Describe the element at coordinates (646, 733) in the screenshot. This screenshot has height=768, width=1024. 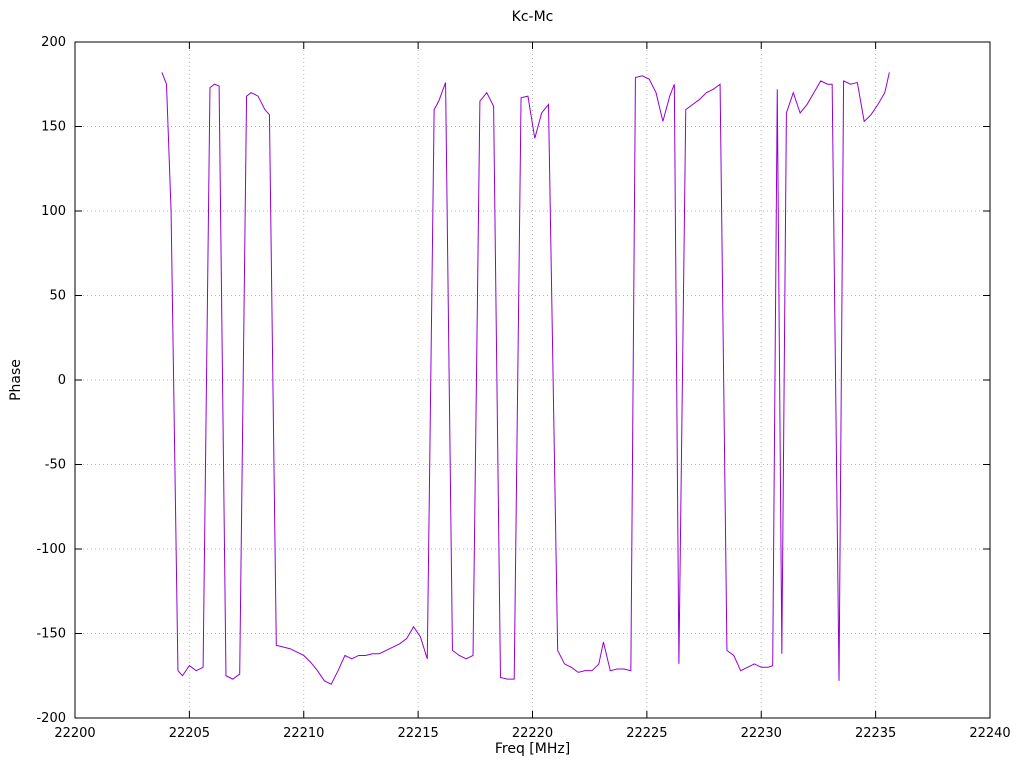
I see `x-tick-label: 22225` at that location.